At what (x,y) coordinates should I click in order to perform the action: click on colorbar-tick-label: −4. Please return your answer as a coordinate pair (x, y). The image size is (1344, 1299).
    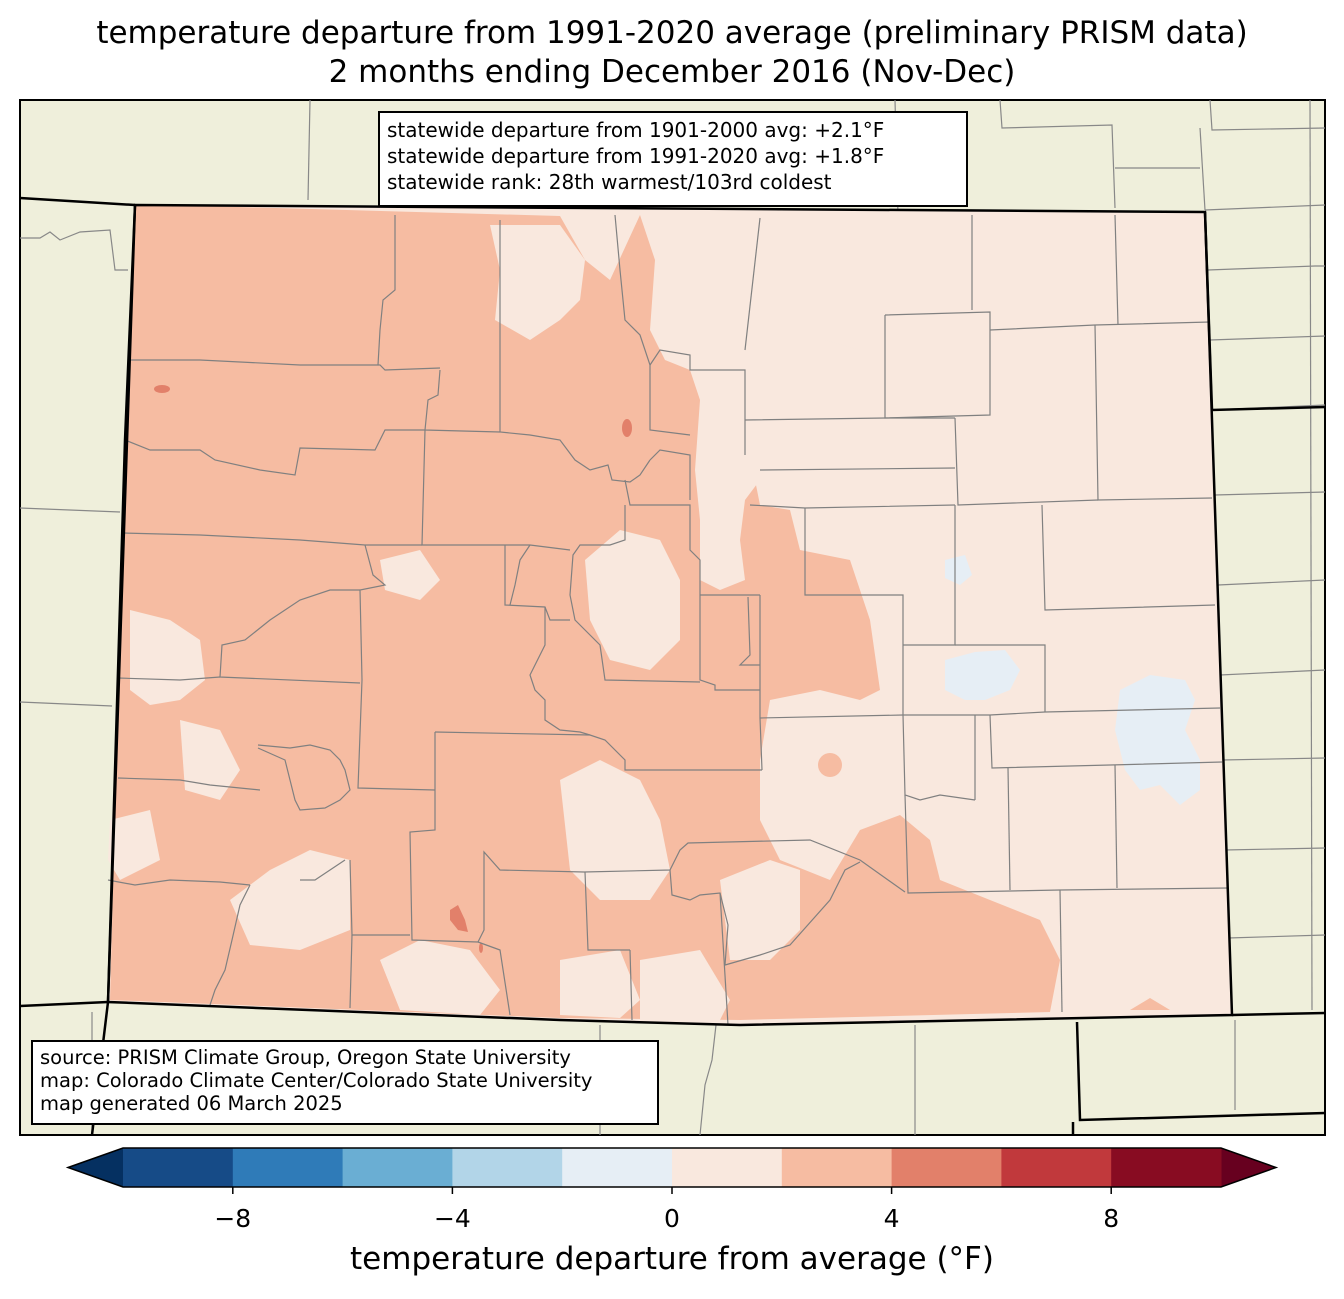
    Looking at the image, I should click on (452, 1218).